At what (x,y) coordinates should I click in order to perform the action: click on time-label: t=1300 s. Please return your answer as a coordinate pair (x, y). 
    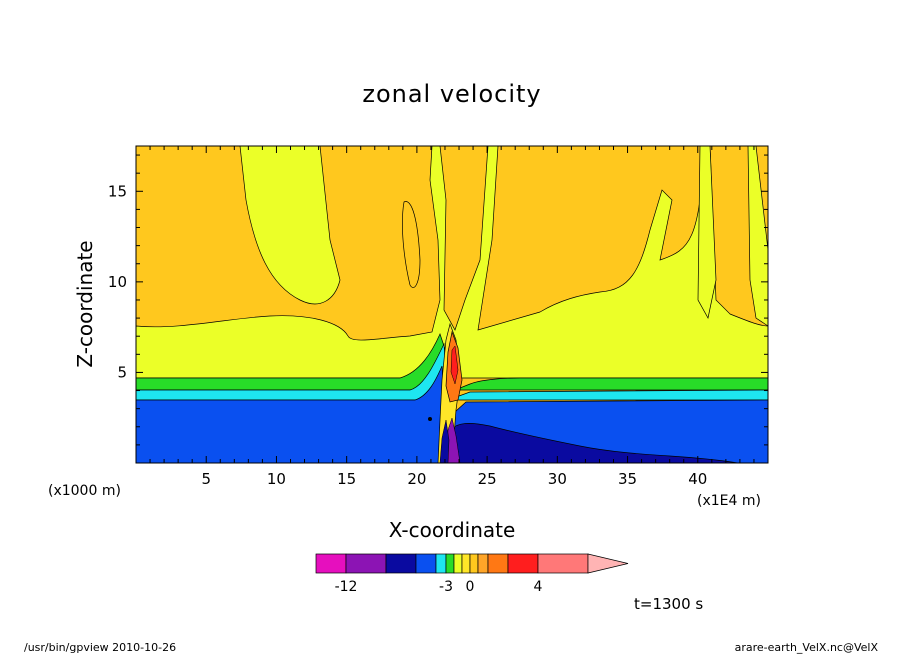
    Looking at the image, I should click on (668, 604).